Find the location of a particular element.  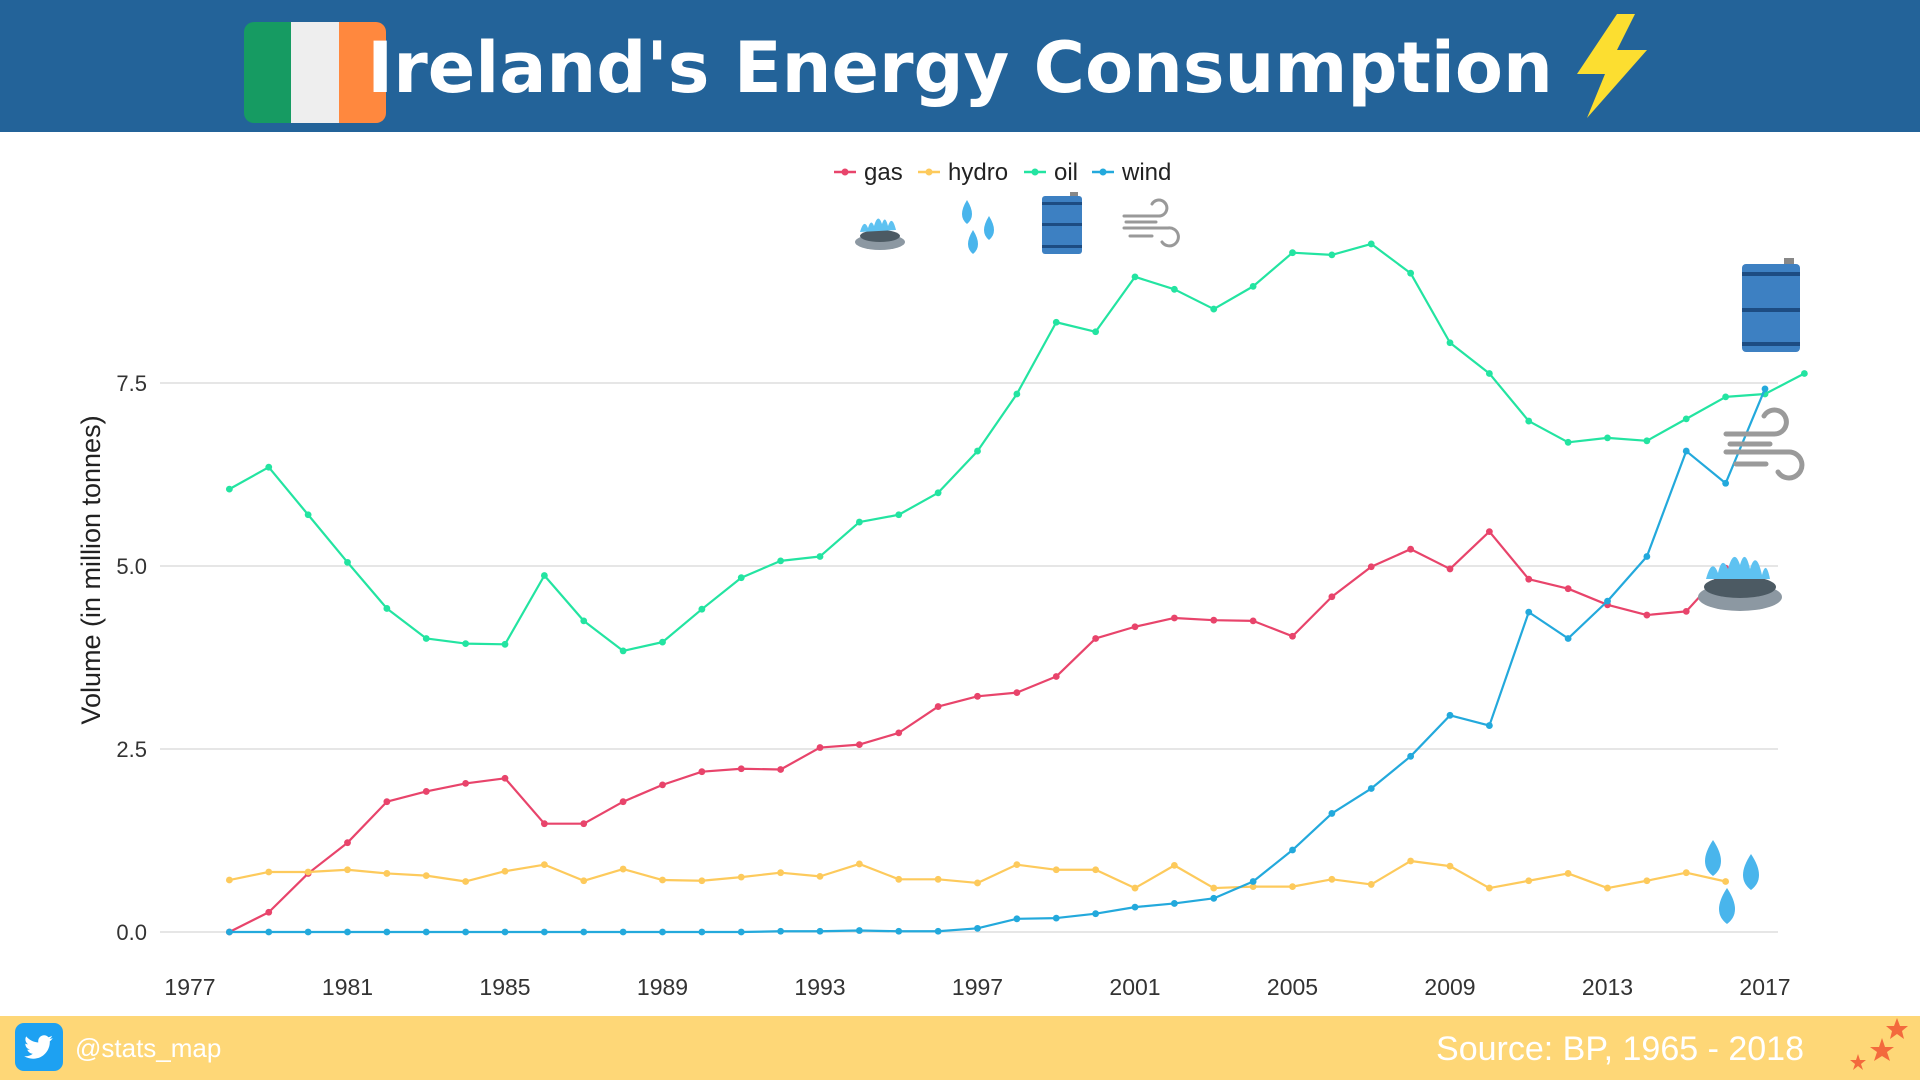

wind-icon is located at coordinates (1151, 223).